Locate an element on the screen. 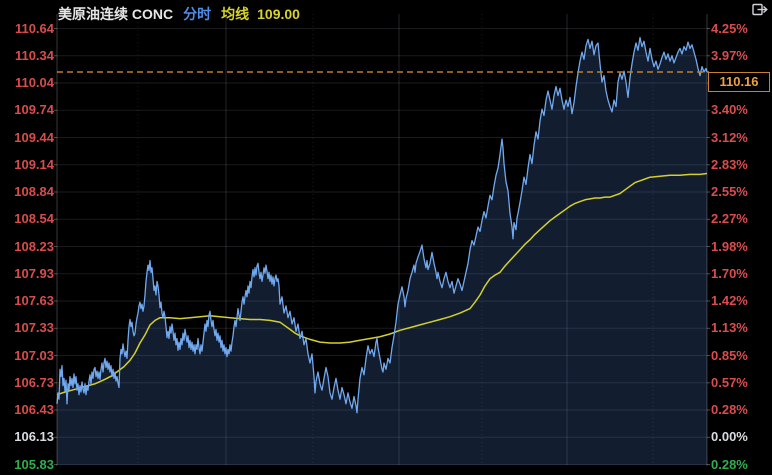 This screenshot has width=772, height=475. left-axis-label: 108.84 is located at coordinates (34, 191).